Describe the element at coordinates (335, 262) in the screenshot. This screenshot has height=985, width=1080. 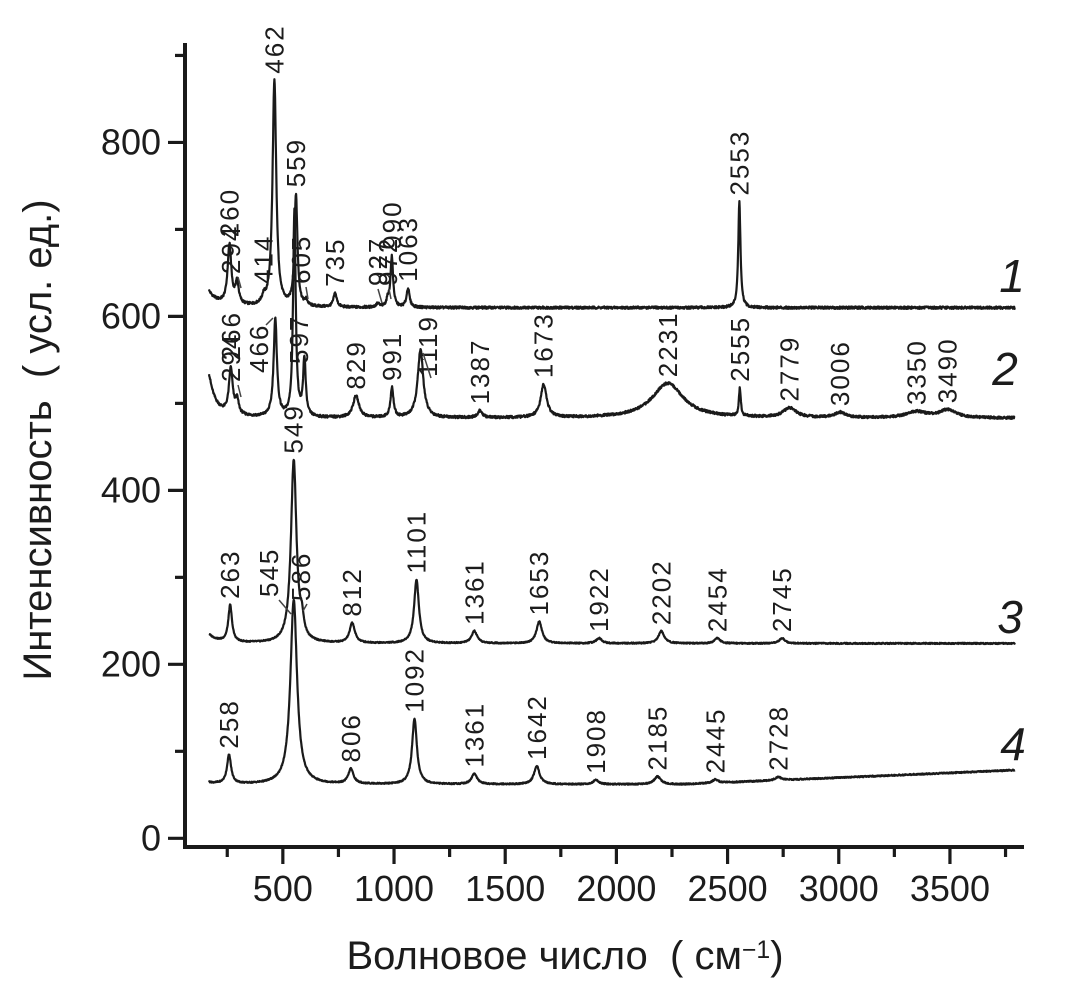
I see `peak-label-735: 735` at that location.